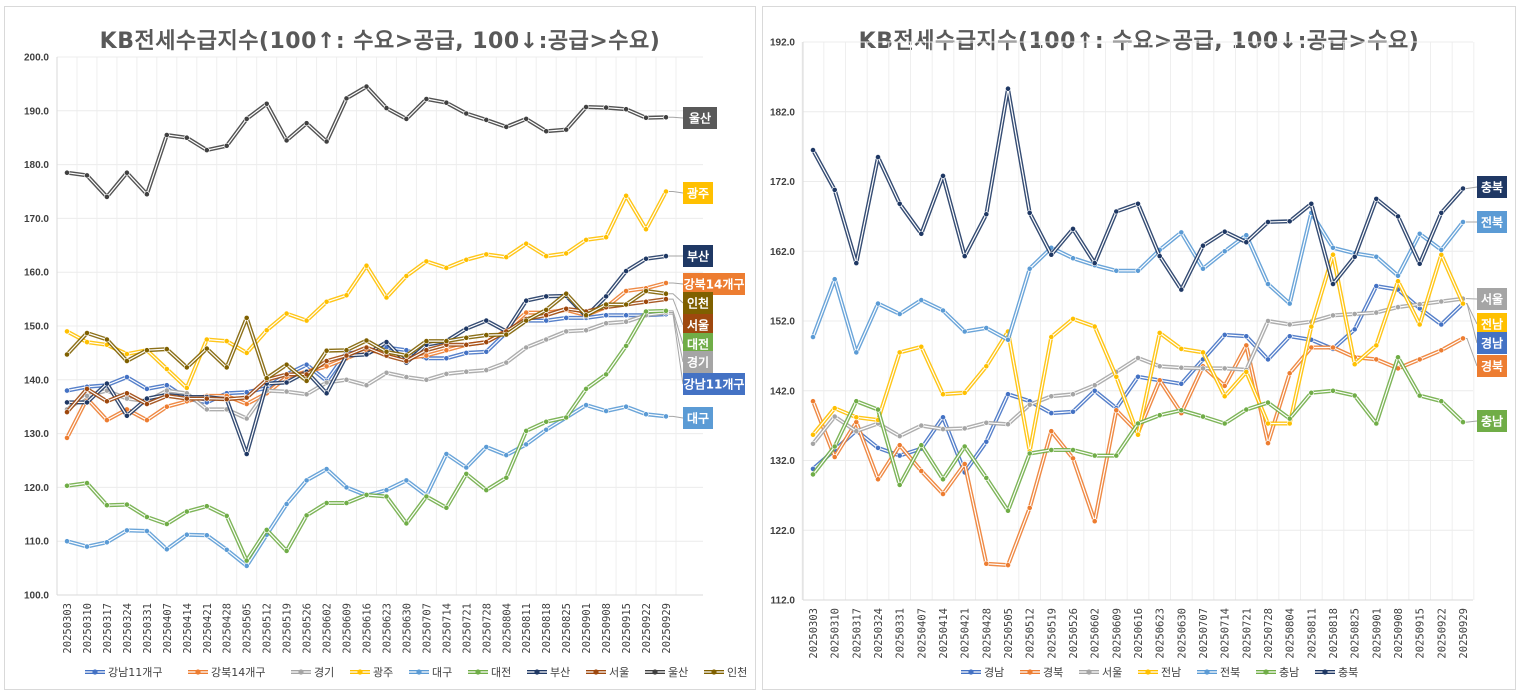 This screenshot has height=697, width=1520. Describe the element at coordinates (36, 165) in the screenshot. I see `y-tick-label: 180.0` at that location.